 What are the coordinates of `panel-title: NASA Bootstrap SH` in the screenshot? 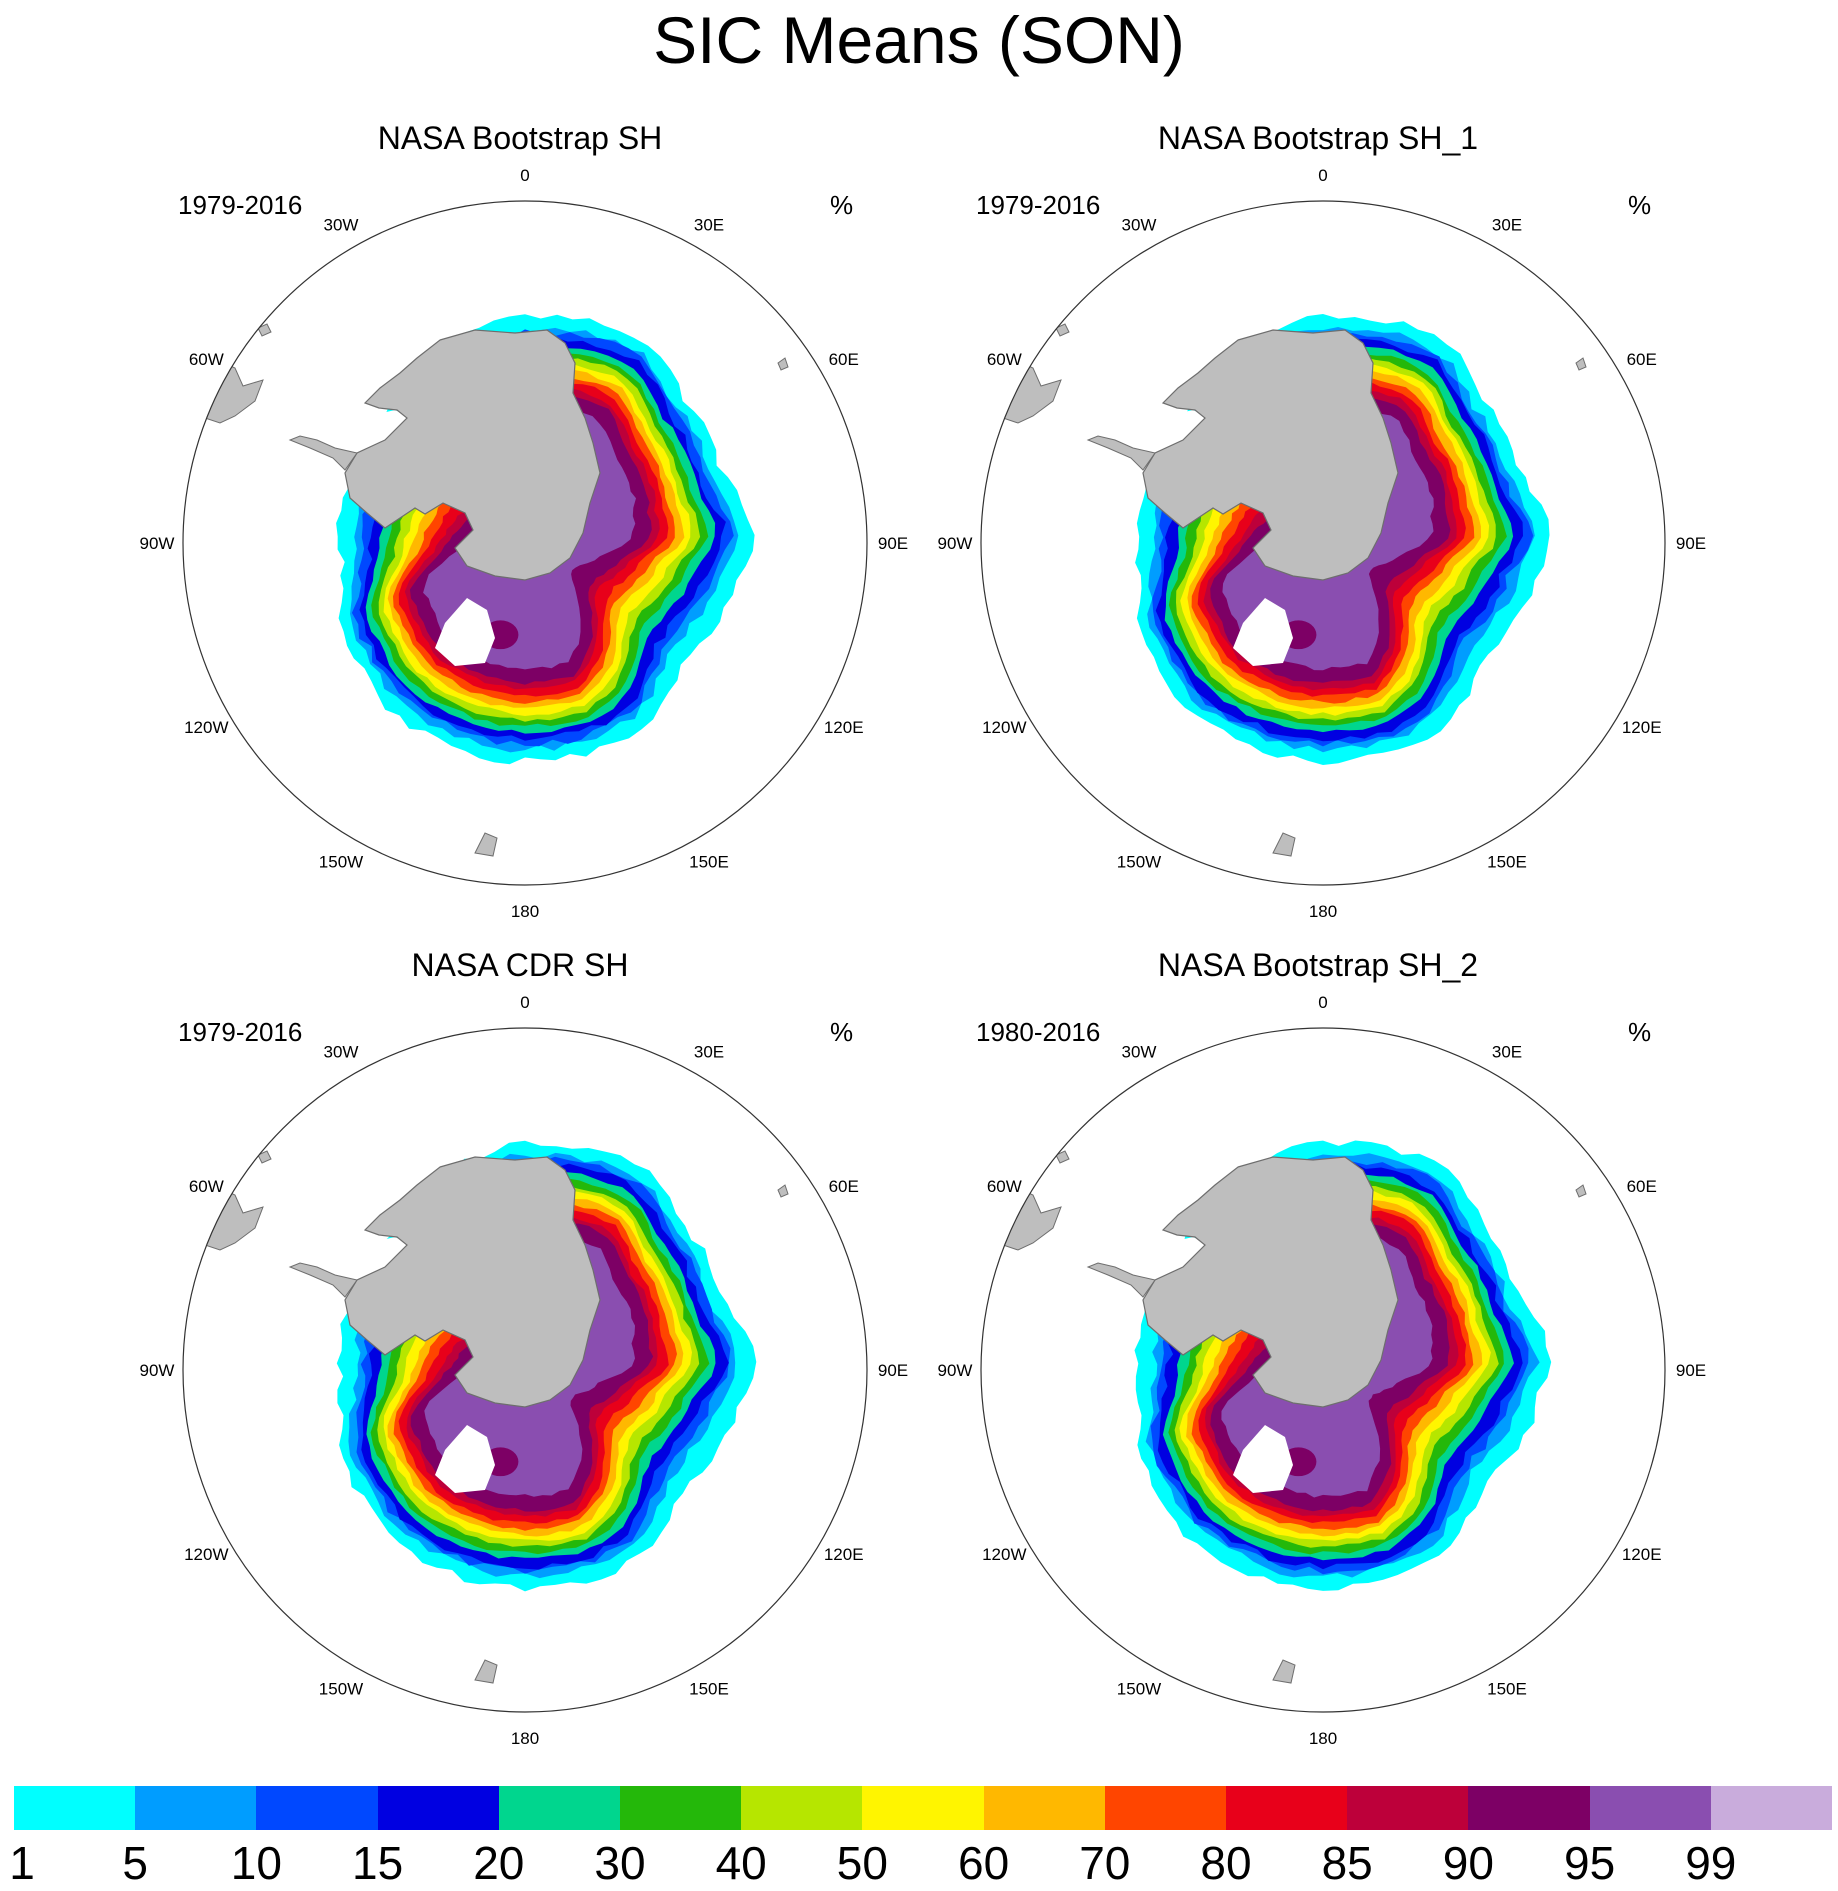 It's located at (520, 138).